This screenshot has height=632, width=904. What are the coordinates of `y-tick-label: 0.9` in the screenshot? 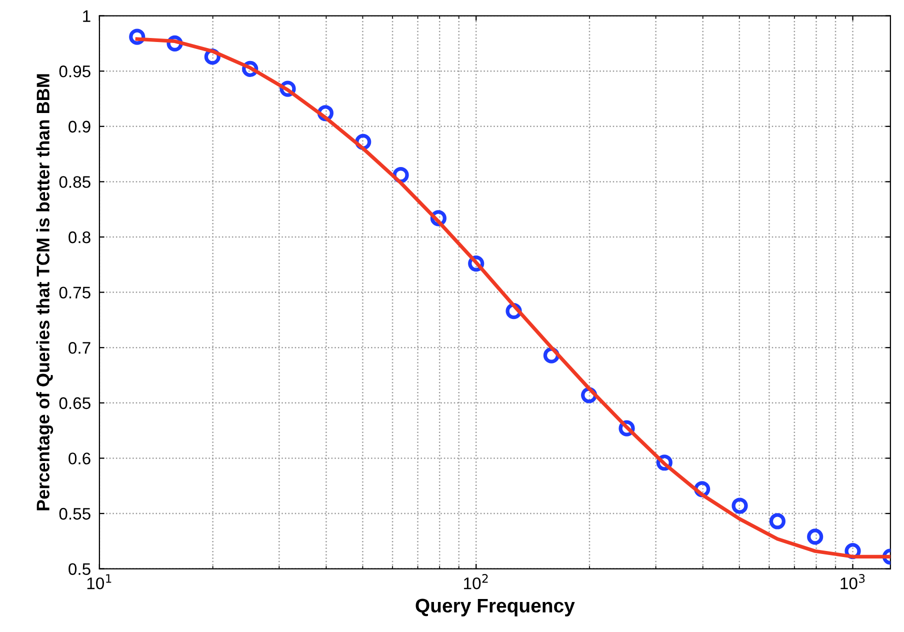 It's located at (79, 126).